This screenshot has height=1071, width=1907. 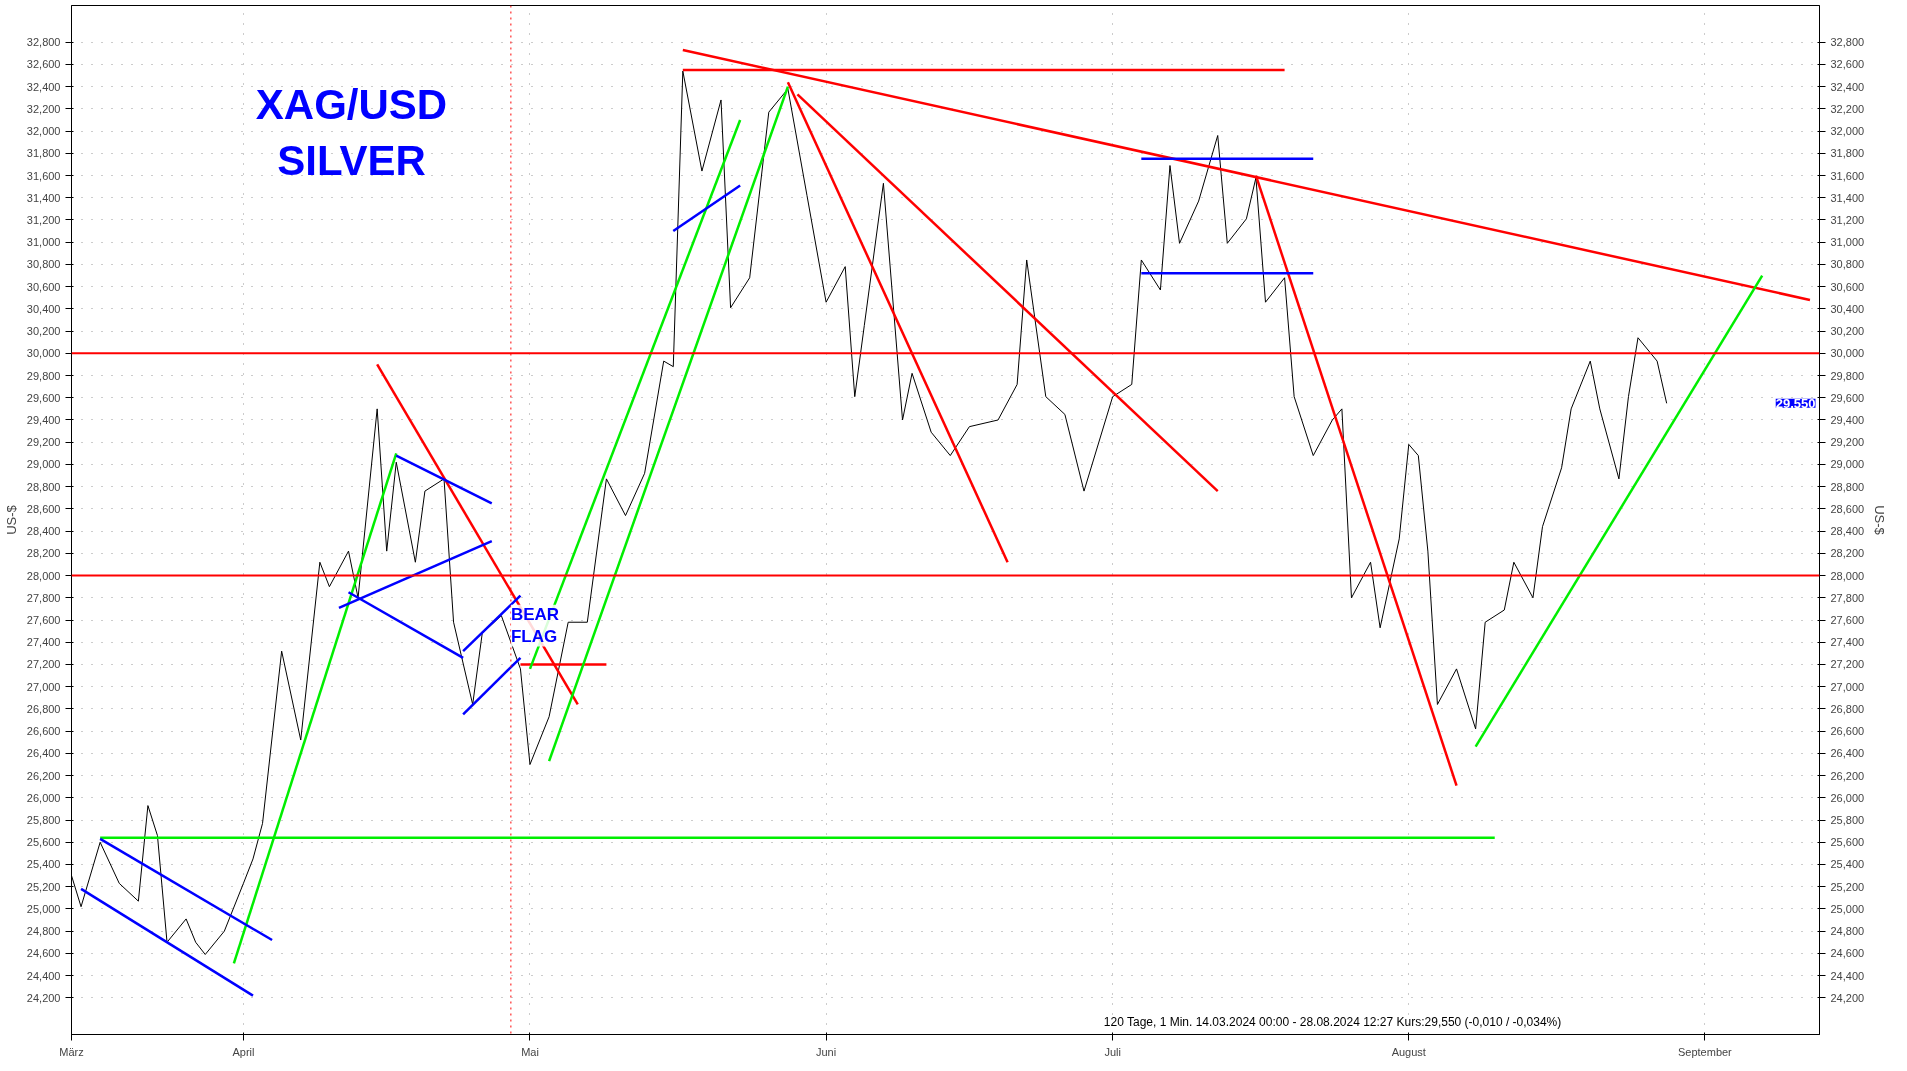 What do you see at coordinates (1847, 575) in the screenshot?
I see `y2-tick-label: 28,000` at bounding box center [1847, 575].